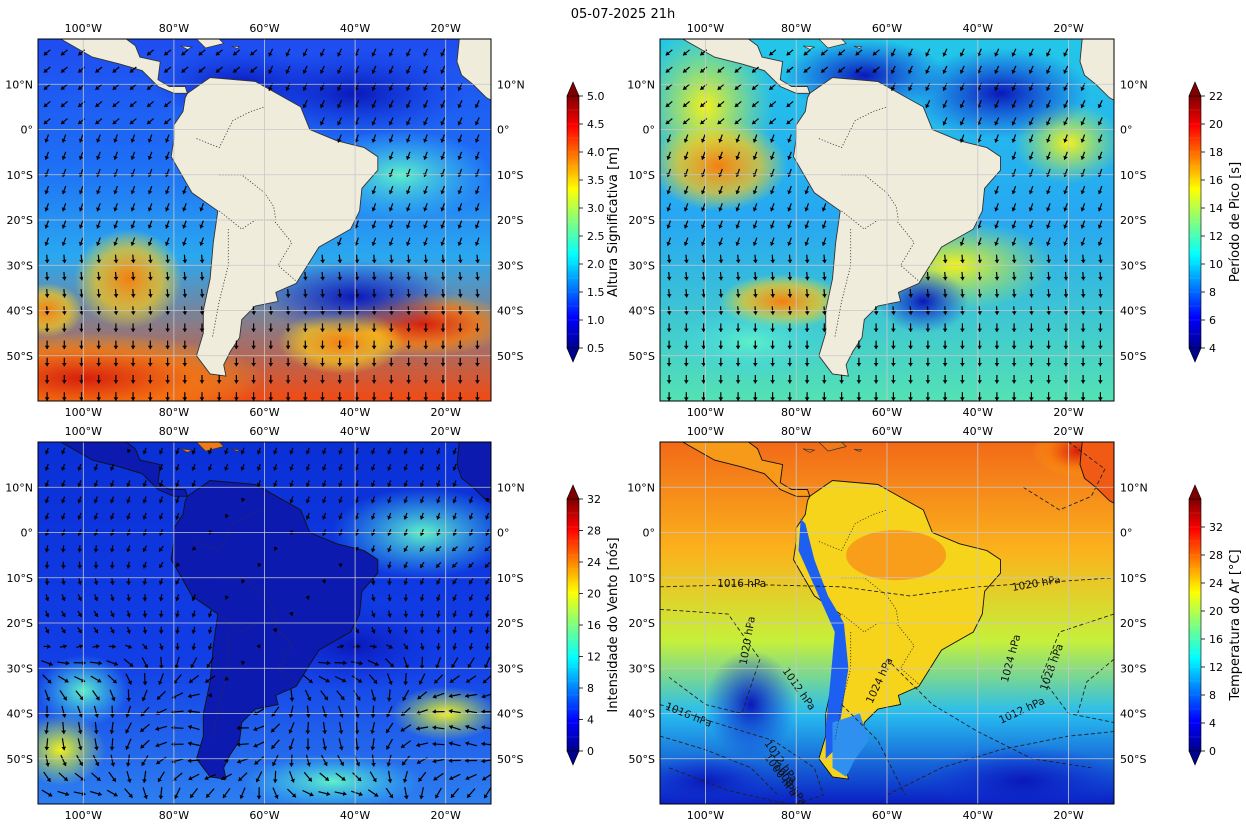  Describe the element at coordinates (613, 624) in the screenshot. I see `colorbar-label: Intensidade do Vento [nós]` at that location.